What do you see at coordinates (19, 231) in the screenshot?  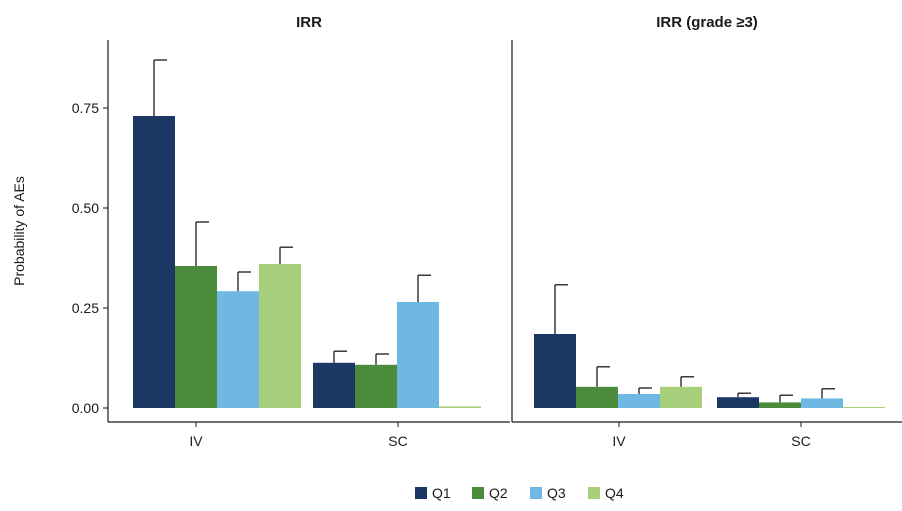 I see `y-axis-label: Probability of AEs` at bounding box center [19, 231].